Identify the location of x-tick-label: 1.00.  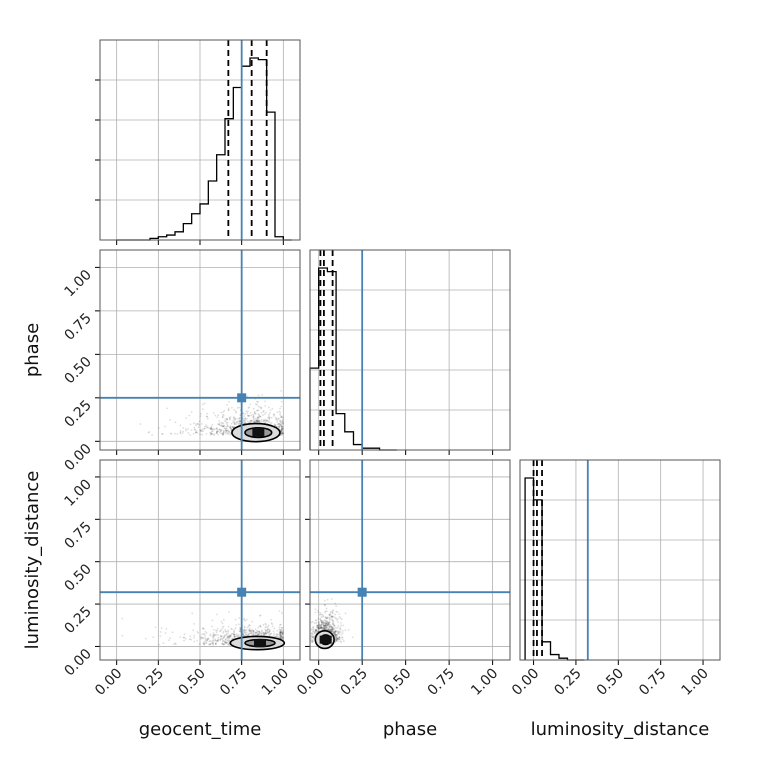
(275, 682).